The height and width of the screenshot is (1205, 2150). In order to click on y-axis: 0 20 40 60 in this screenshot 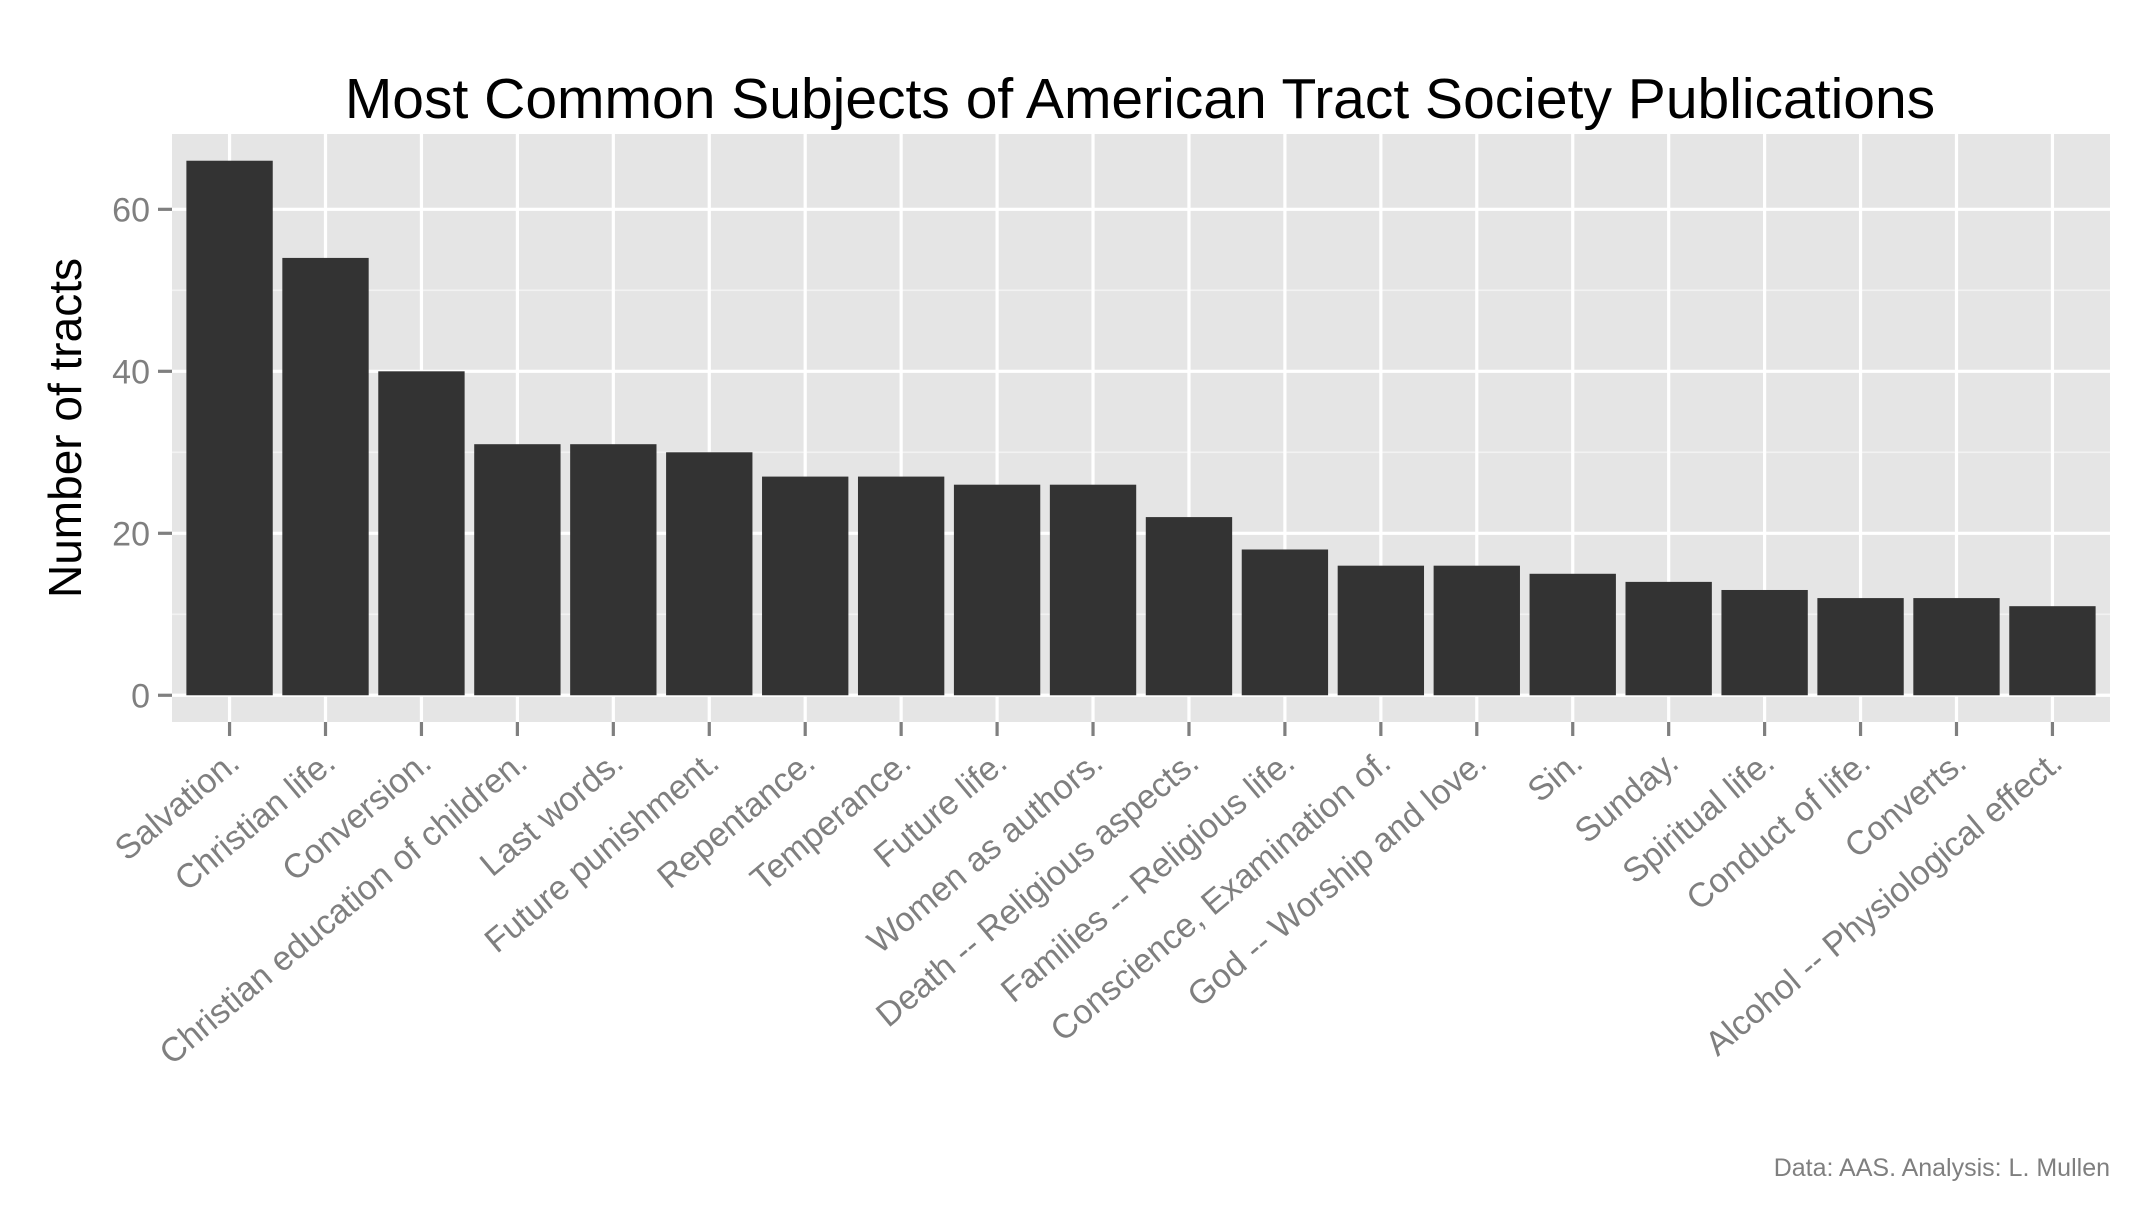, I will do `click(142, 453)`.